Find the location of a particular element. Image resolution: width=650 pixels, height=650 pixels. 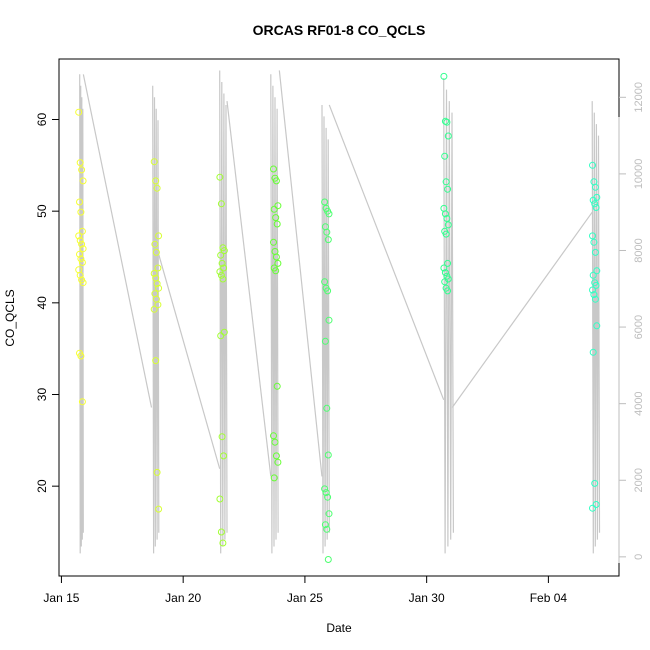

x-axis: Jan 15 Jan 20 Jan 25 Jan 30 Feb 04 is located at coordinates (305, 590).